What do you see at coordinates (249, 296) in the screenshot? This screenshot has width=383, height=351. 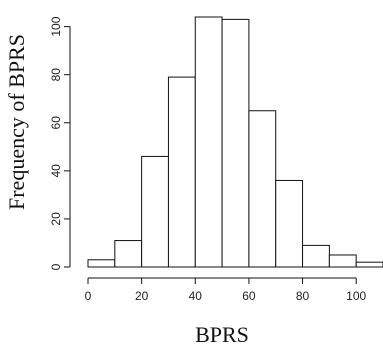 I see `x-tick-label: 60` at bounding box center [249, 296].